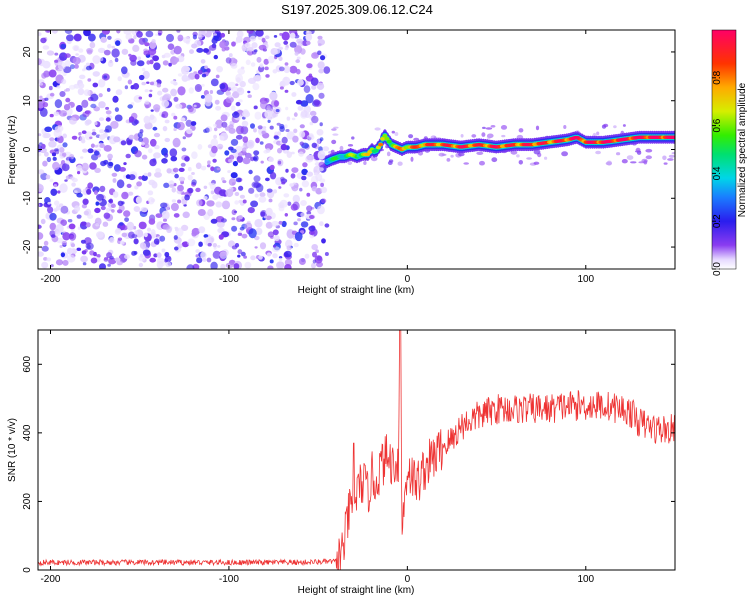 This screenshot has height=600, width=750. What do you see at coordinates (585, 279) in the screenshot?
I see `x-tick-label: 100` at bounding box center [585, 279].